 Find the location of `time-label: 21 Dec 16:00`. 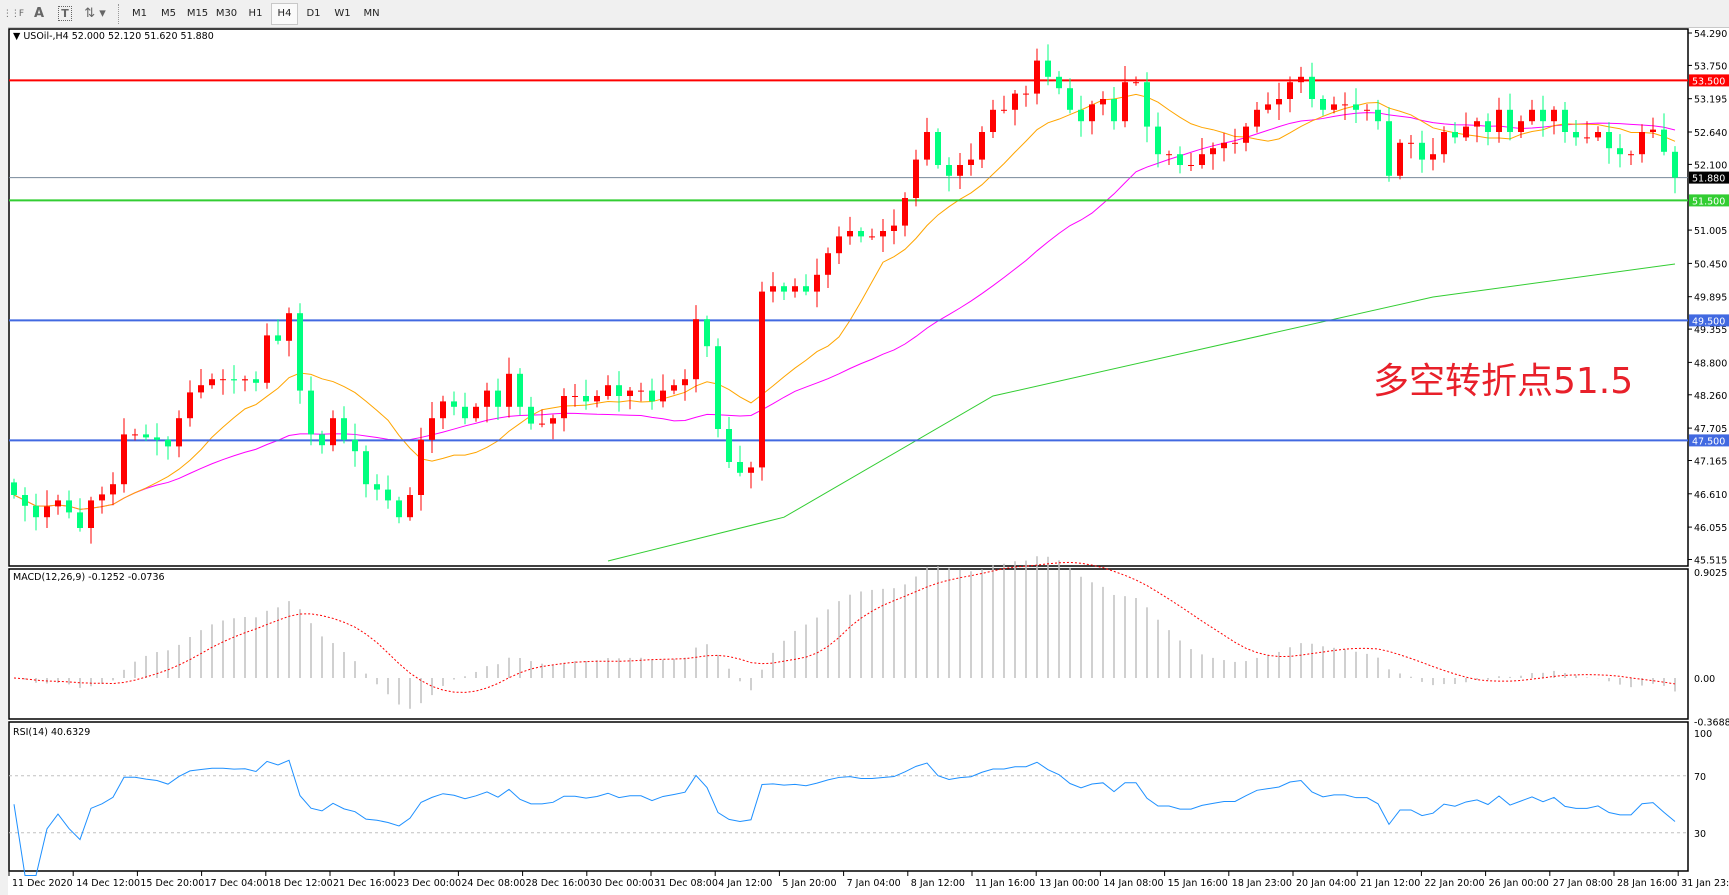

time-label: 21 Dec 16:00 is located at coordinates (365, 883).